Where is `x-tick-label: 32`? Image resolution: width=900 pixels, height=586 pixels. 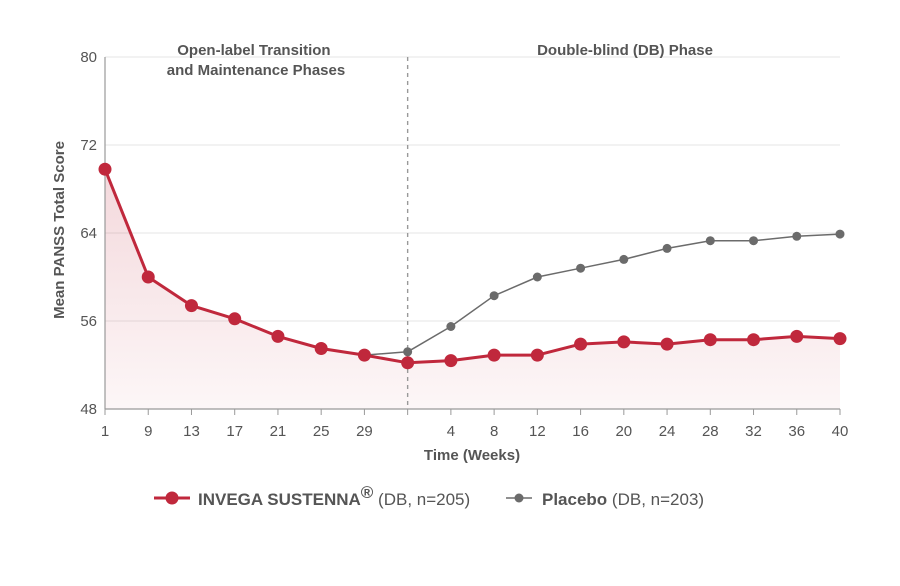 x-tick-label: 32 is located at coordinates (753, 431).